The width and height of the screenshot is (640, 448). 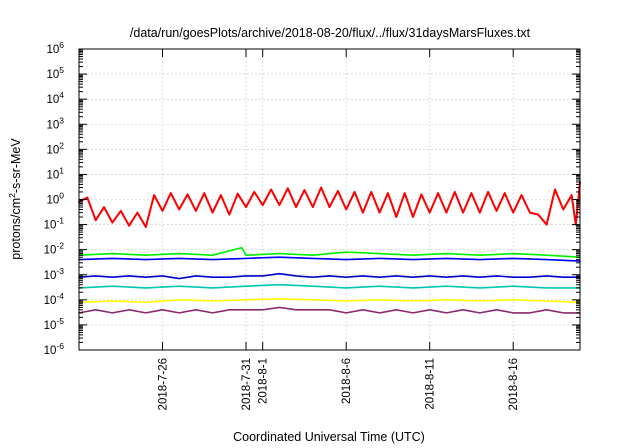 What do you see at coordinates (16, 229) in the screenshot?
I see `y-axis-label-pre: protons/cm` at bounding box center [16, 229].